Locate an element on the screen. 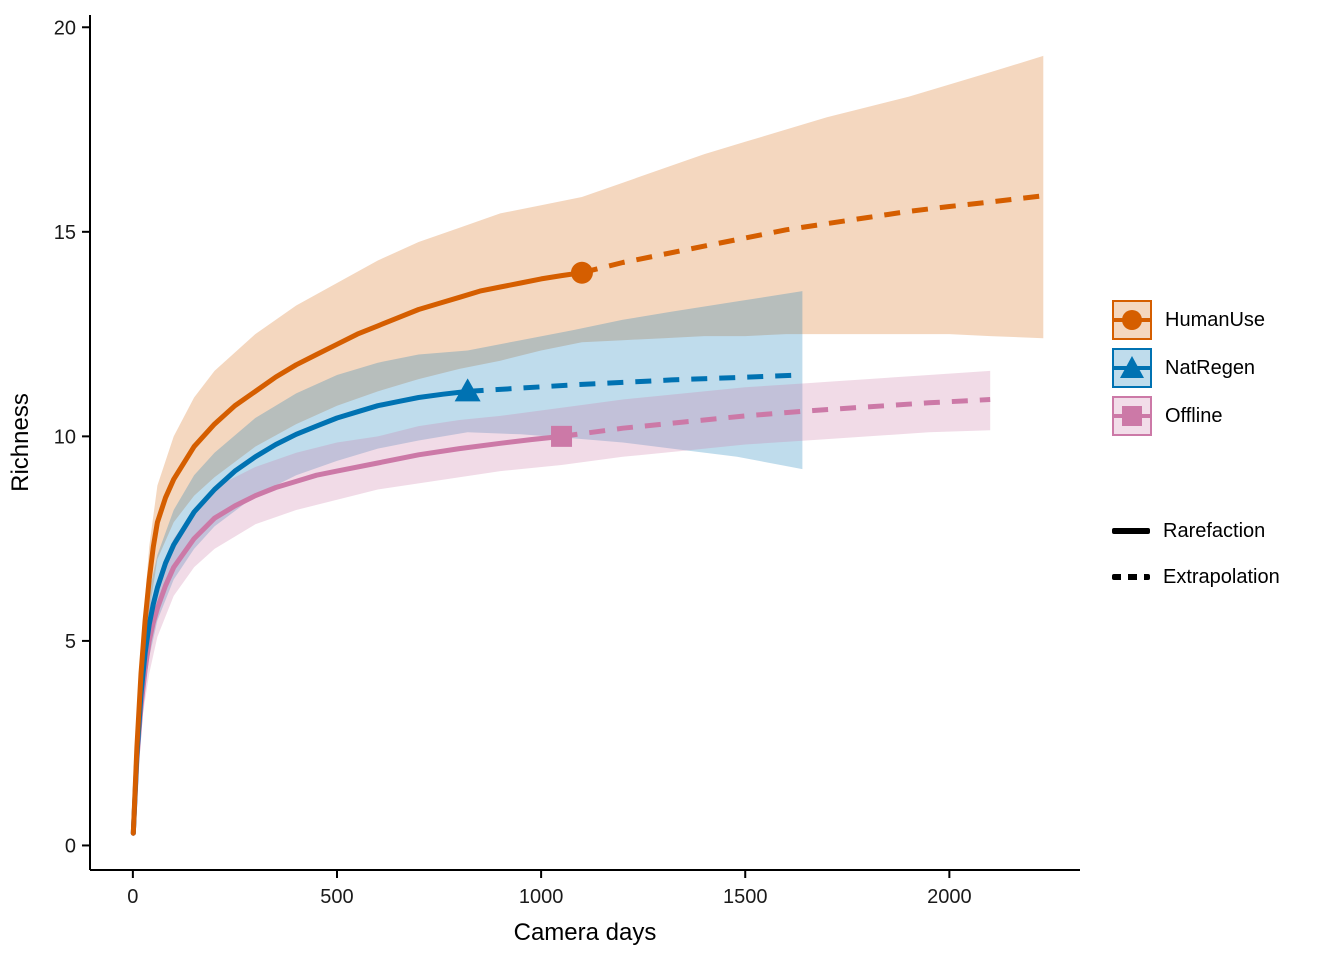  x-tick-label: 0 is located at coordinates (132, 897).